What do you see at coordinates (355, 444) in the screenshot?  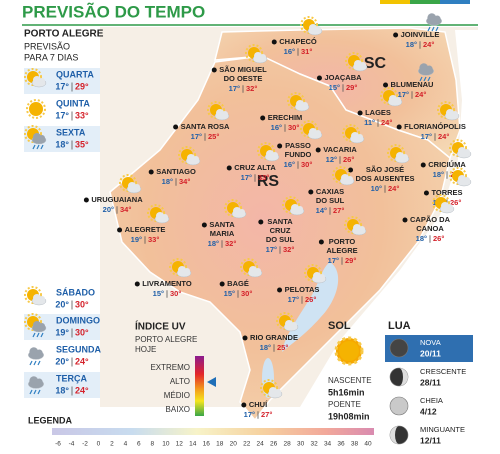 I see `legend-tick-label: 38` at bounding box center [355, 444].